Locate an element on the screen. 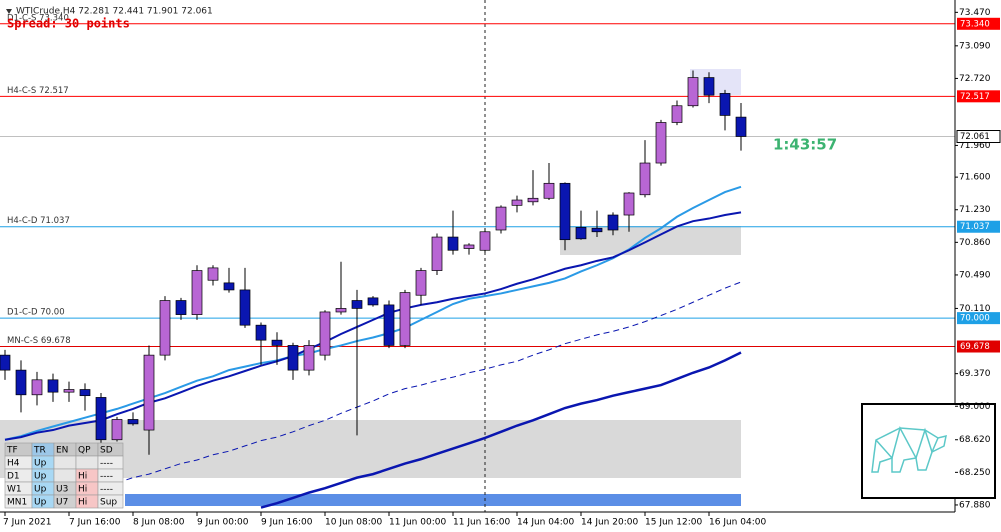 The image size is (1001, 532). table-text: Sup is located at coordinates (108, 503).